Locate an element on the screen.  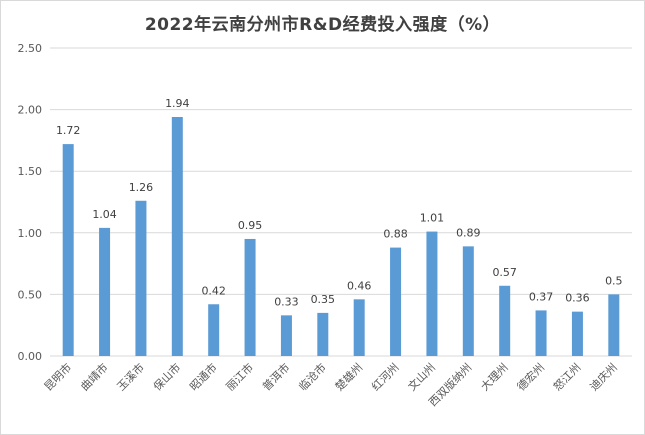
data-label: 1.04 is located at coordinates (104, 214).